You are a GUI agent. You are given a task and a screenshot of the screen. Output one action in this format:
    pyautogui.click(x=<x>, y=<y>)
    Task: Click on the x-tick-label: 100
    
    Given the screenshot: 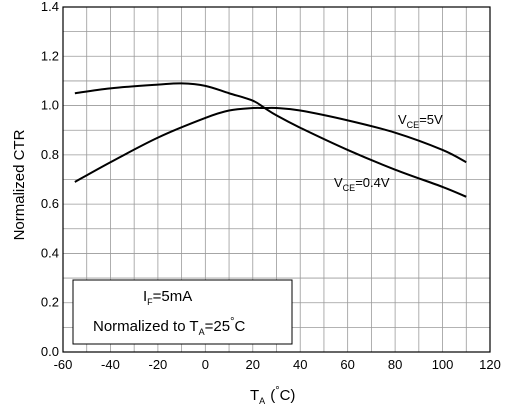 What is the action you would take?
    pyautogui.click(x=443, y=364)
    